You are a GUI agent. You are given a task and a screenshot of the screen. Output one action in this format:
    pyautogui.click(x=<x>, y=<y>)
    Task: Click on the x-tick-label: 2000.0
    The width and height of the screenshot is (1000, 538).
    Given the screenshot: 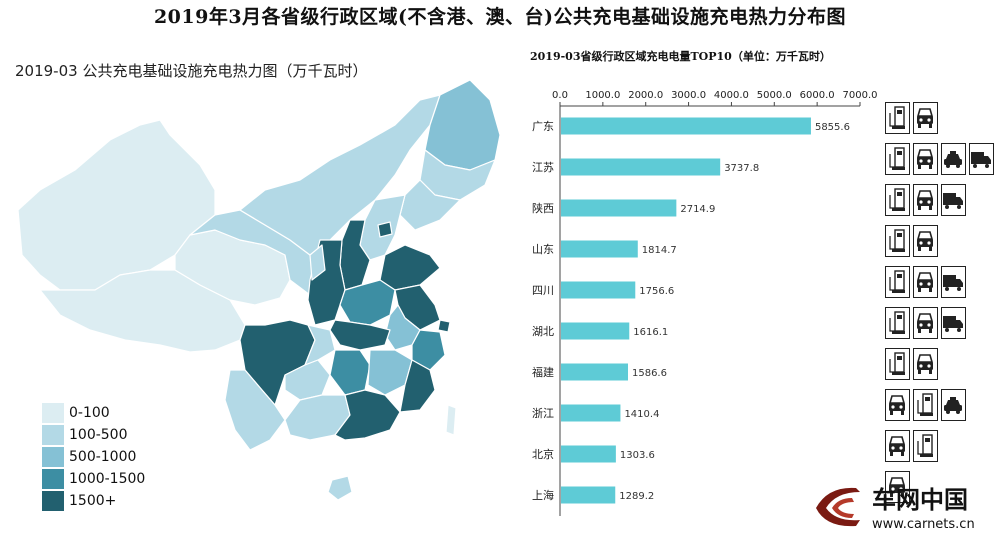 What is the action you would take?
    pyautogui.click(x=645, y=95)
    